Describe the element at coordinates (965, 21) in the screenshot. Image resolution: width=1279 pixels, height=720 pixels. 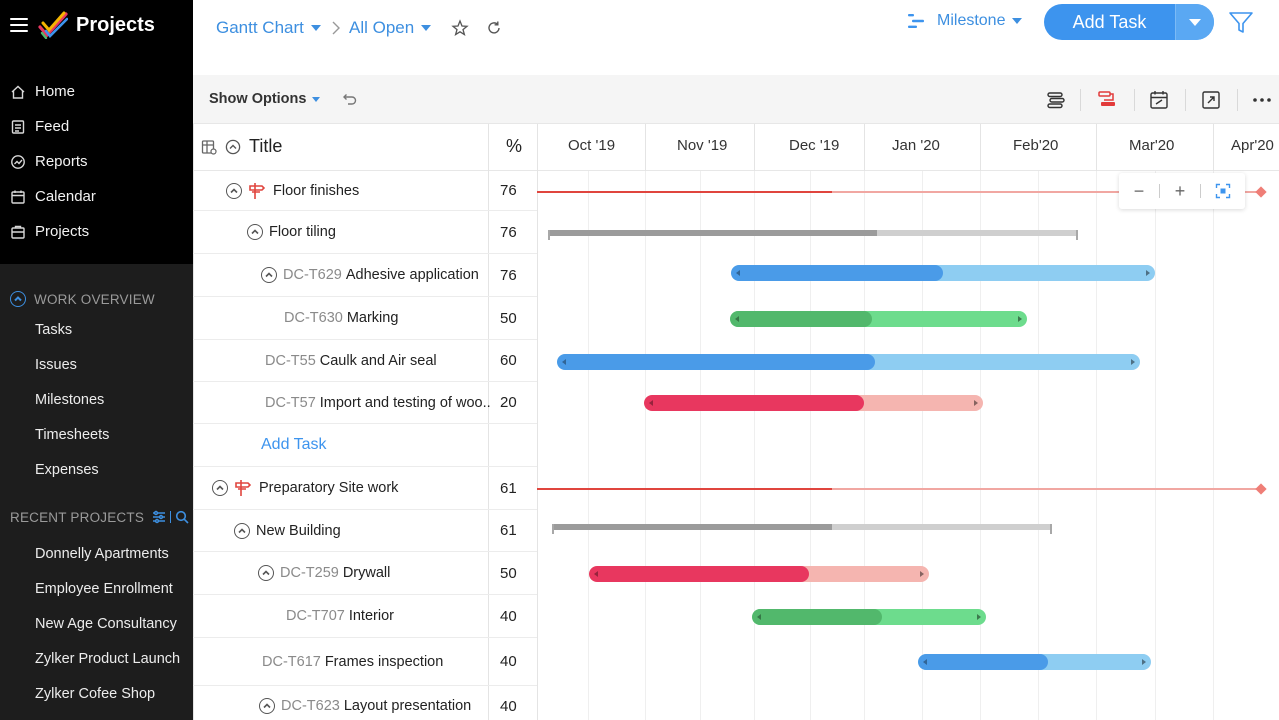
I see `milestone-selector: Milestone` at that location.